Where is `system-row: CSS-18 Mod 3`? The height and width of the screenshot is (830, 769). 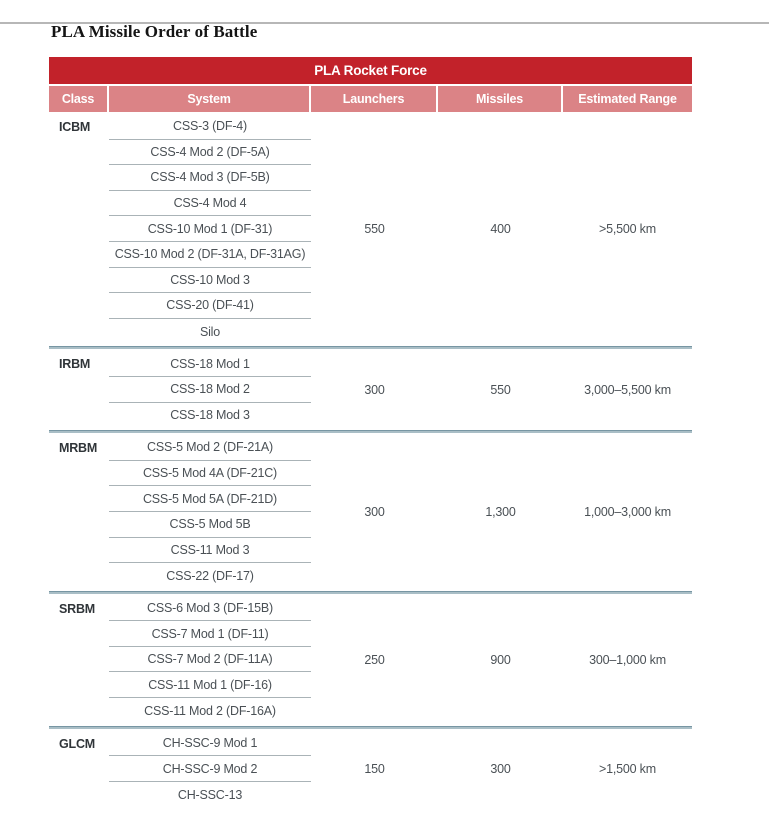 system-row: CSS-18 Mod 3 is located at coordinates (210, 415).